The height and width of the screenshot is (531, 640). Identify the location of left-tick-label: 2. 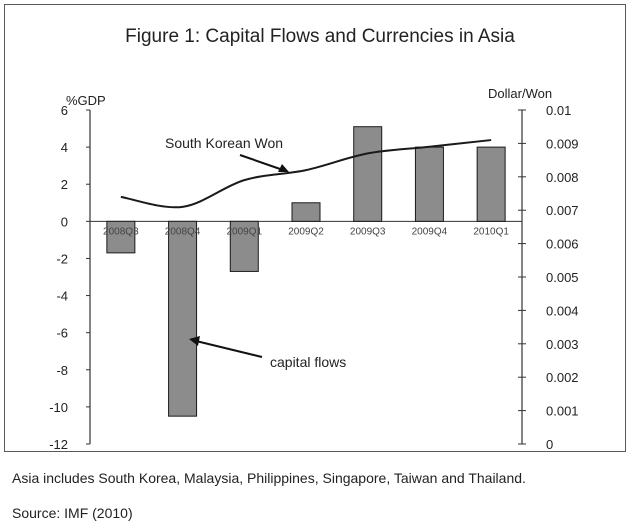
(64, 184).